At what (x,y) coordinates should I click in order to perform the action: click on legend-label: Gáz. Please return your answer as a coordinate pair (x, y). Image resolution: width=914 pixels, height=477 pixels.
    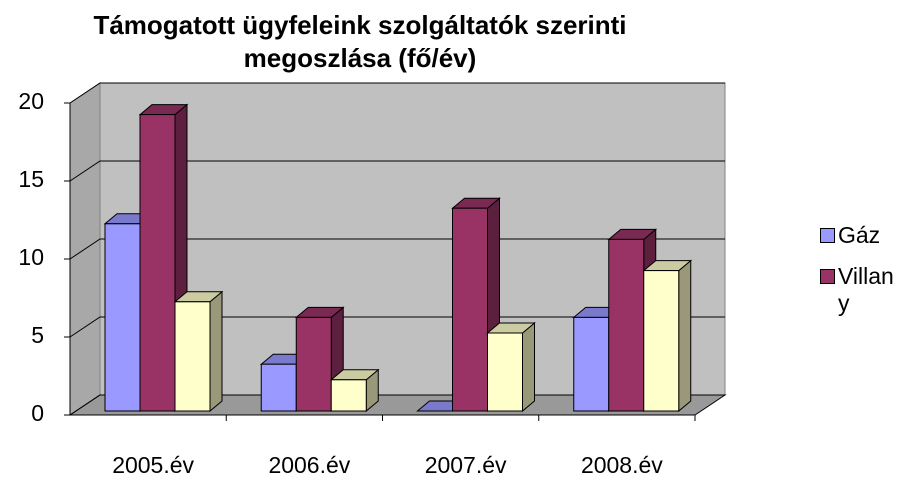
    Looking at the image, I should click on (859, 235).